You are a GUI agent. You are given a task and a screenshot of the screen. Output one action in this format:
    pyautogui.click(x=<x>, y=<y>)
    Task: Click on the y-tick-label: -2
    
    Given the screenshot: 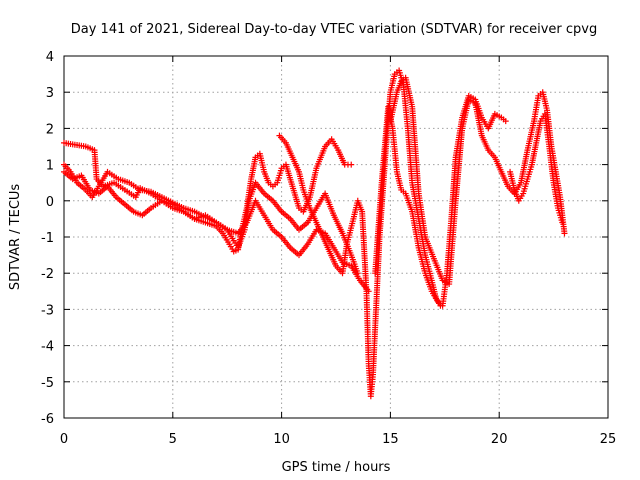 What is the action you would take?
    pyautogui.click(x=47, y=274)
    